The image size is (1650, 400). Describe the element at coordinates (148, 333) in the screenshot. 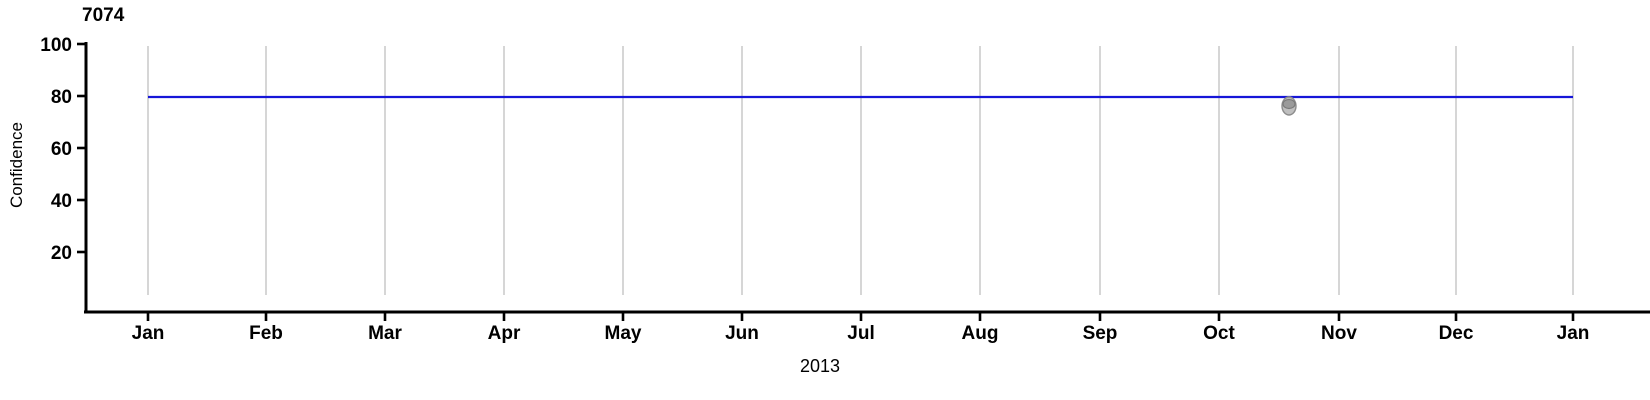

I see `x-tick-label-jan: Jan` at that location.